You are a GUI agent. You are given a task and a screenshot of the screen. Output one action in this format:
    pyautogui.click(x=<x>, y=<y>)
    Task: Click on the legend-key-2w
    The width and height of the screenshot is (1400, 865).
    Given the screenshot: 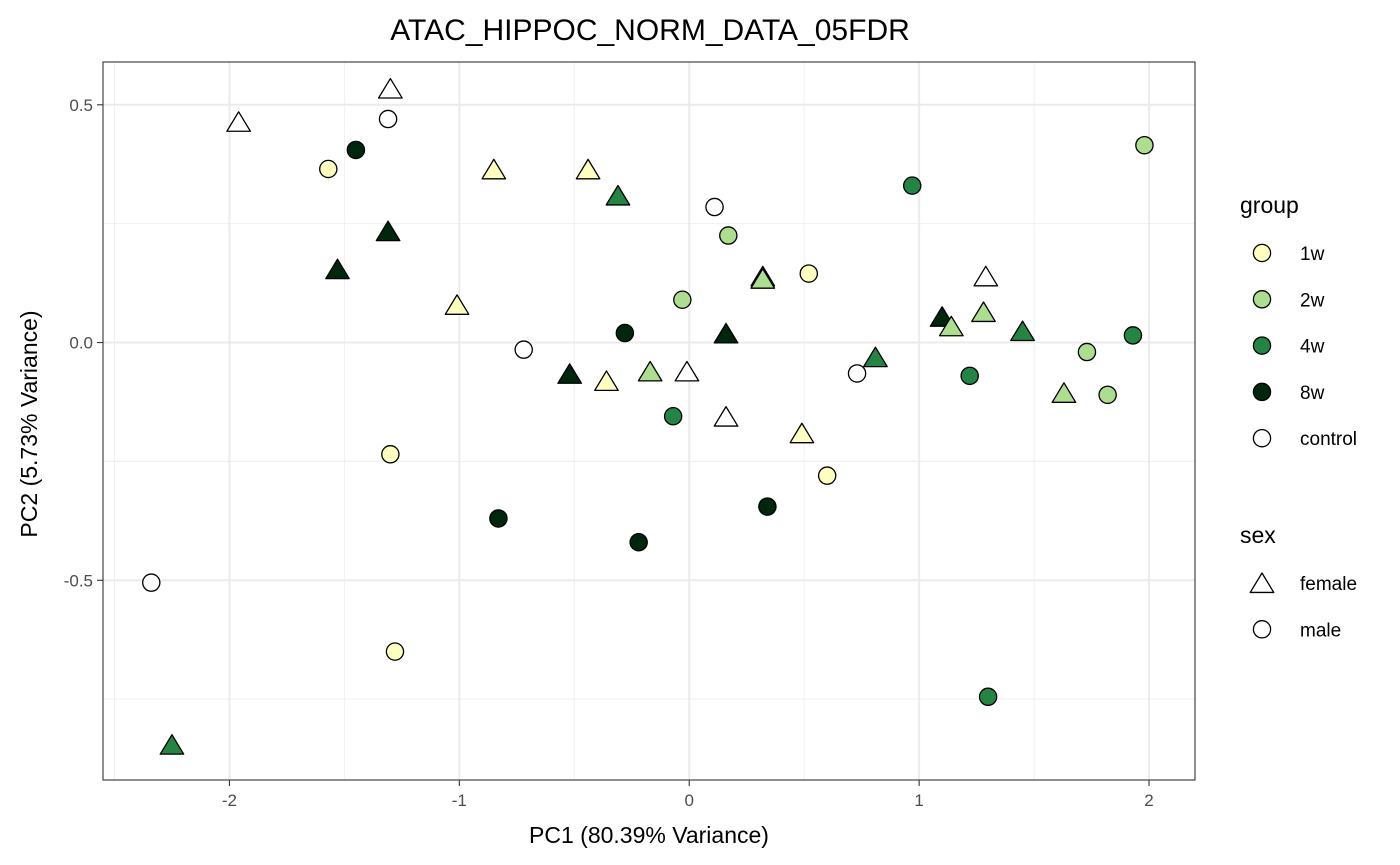 What is the action you would take?
    pyautogui.click(x=1262, y=299)
    